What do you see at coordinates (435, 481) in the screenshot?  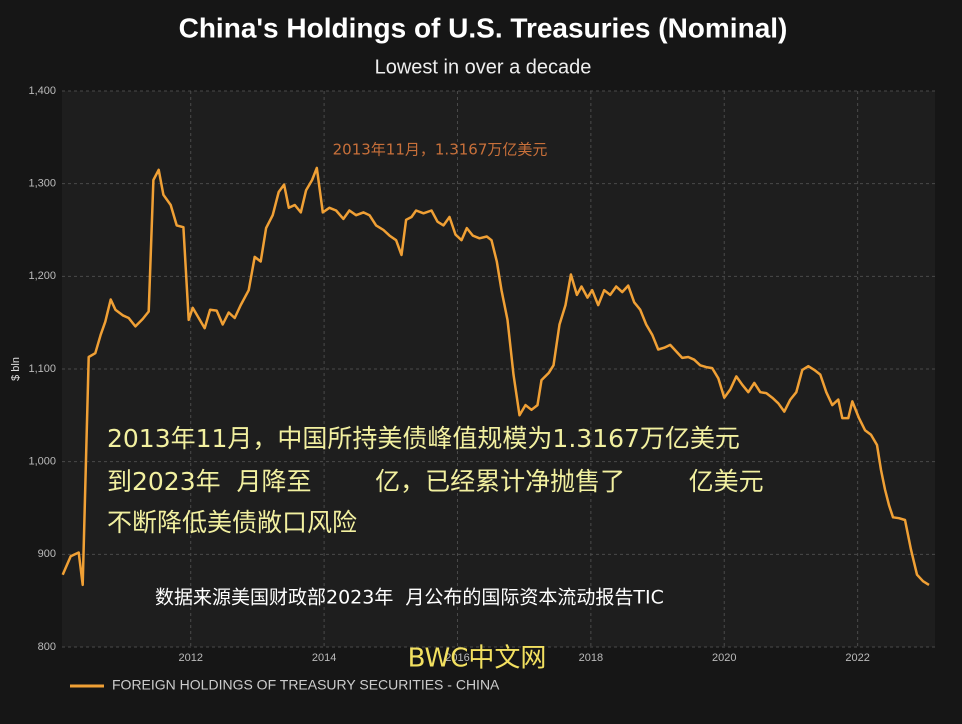 I see `overlay-text: 到2023年 月降至 亿，已经累计净抛售了 亿美元` at bounding box center [435, 481].